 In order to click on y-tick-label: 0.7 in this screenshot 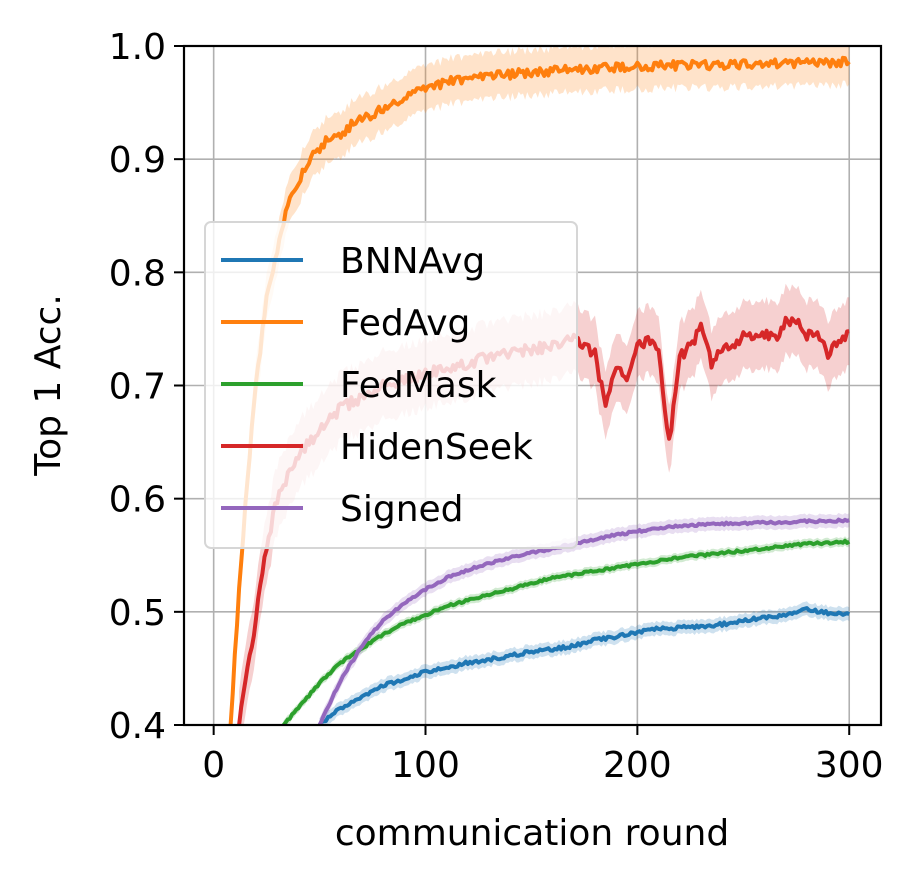, I will do `click(137, 387)`.